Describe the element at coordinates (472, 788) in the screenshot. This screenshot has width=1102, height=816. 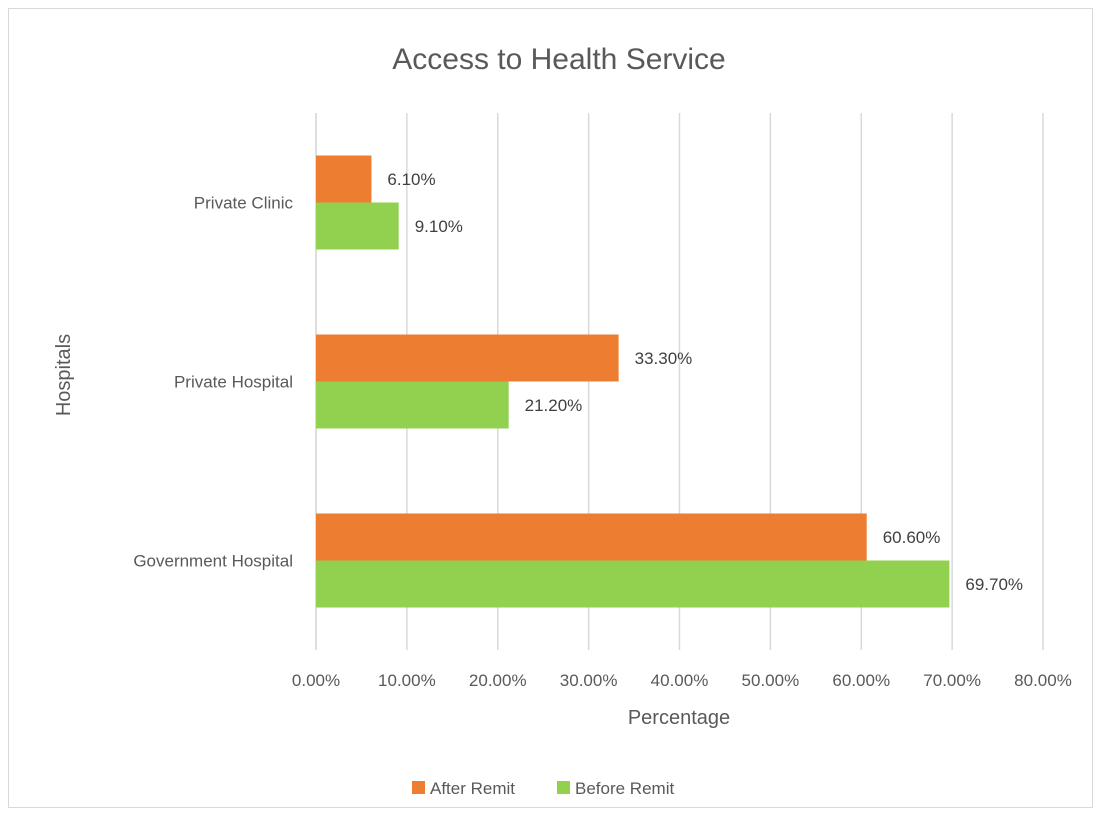
I see `legend-label: After Remit` at that location.